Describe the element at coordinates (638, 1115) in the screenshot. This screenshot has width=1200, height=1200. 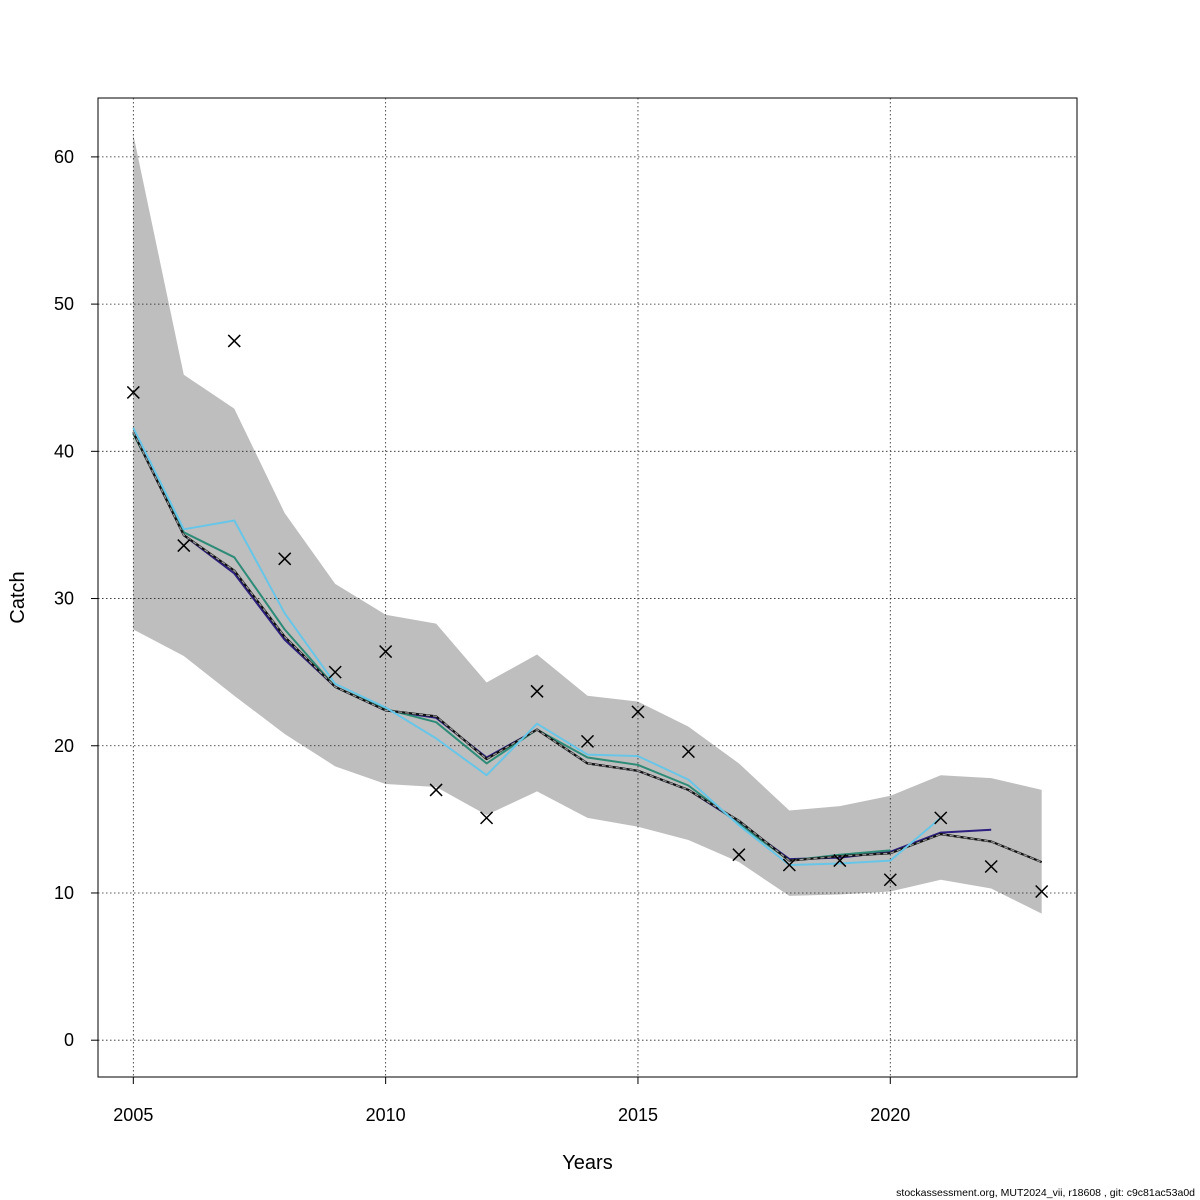
I see `x-tick-label: 2015` at that location.